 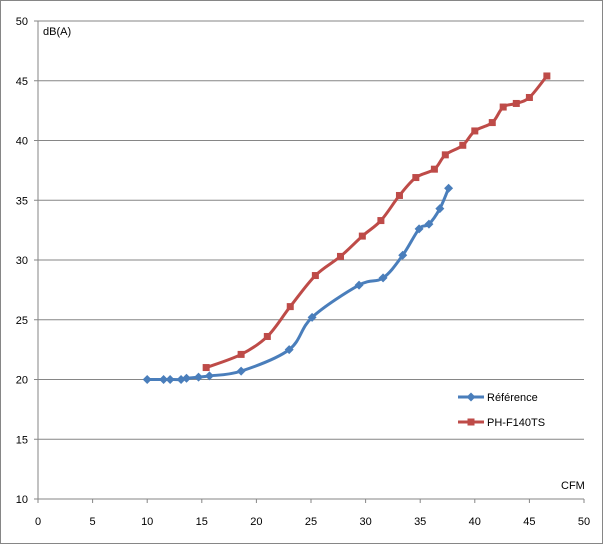 I want to click on y-tick-label-50: 50, so click(x=22, y=22).